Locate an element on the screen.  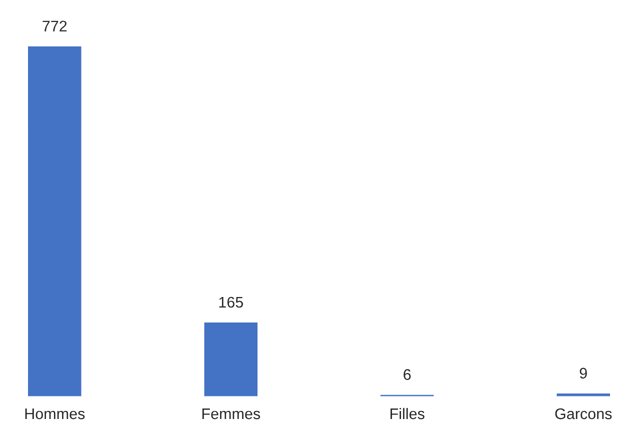
x-tick-label: Garcons is located at coordinates (583, 414).